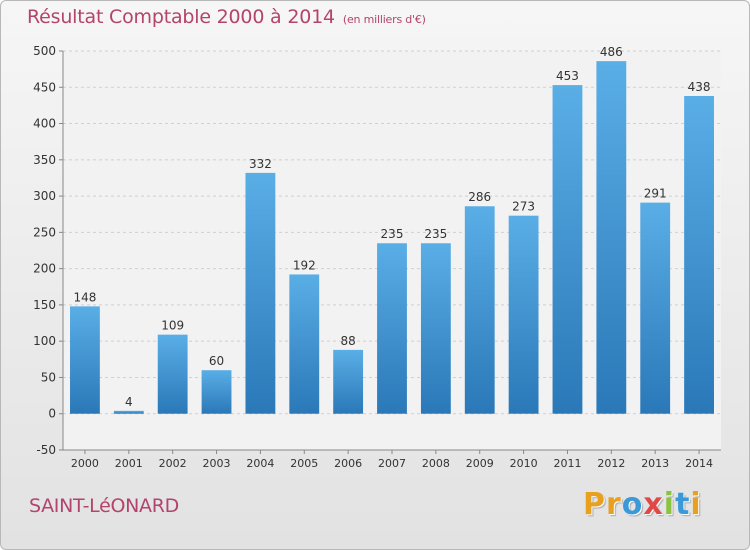 This screenshot has height=550, width=750. I want to click on y-tick-label: 250, so click(44, 232).